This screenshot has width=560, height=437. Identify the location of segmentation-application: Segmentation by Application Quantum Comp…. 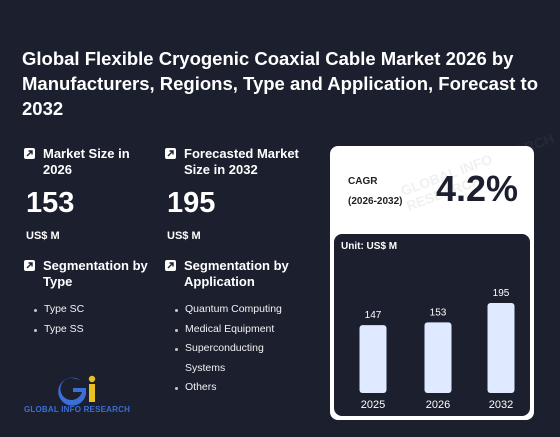
(240, 328).